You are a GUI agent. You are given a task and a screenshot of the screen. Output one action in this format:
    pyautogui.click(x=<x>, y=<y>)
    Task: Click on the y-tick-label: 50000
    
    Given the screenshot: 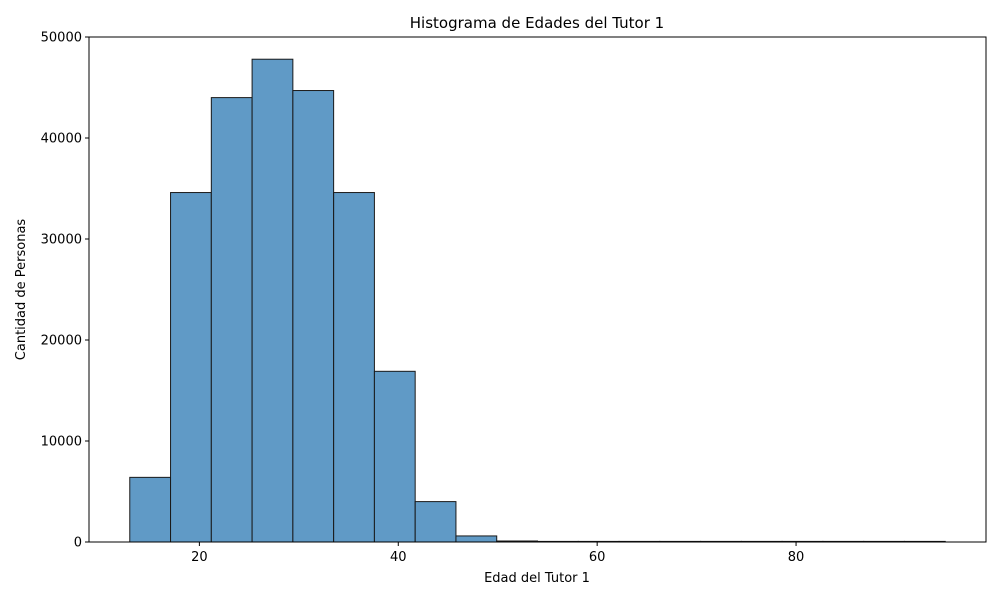 What is the action you would take?
    pyautogui.click(x=61, y=38)
    